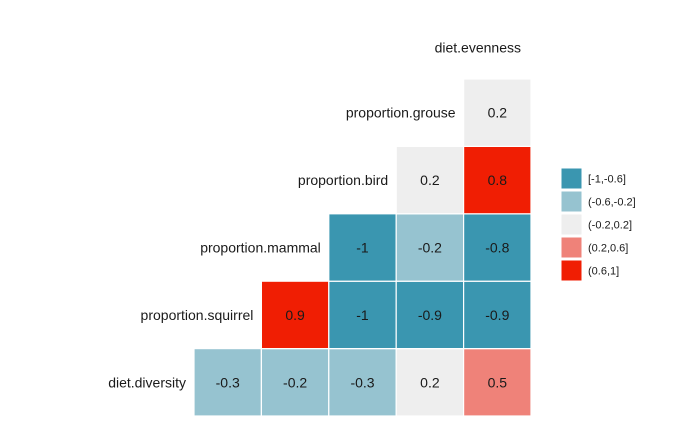  I want to click on legend-label: (0.6,1], so click(603, 272).